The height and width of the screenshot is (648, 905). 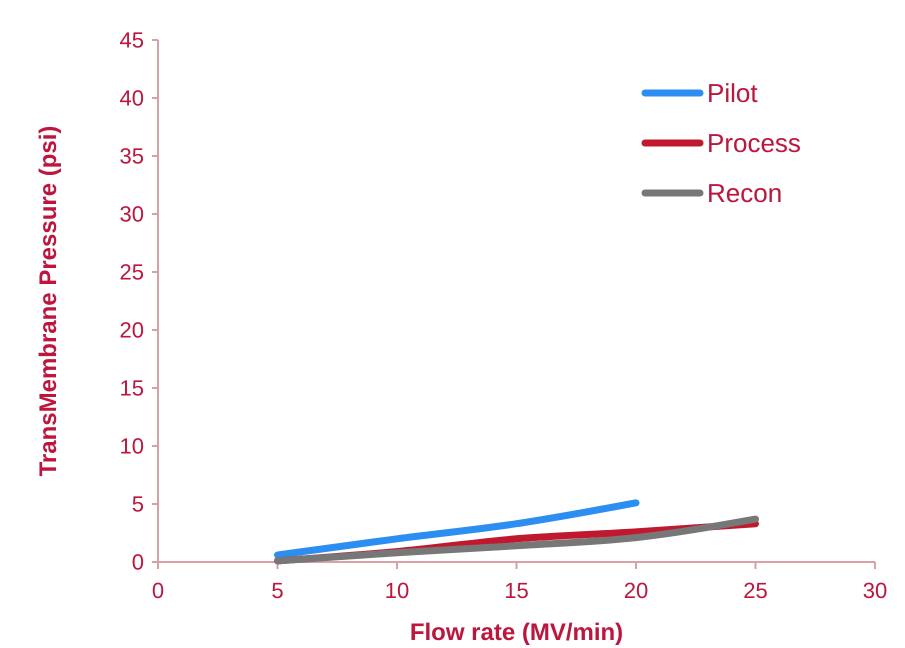 I want to click on x-tick-label: 5, so click(x=277, y=590).